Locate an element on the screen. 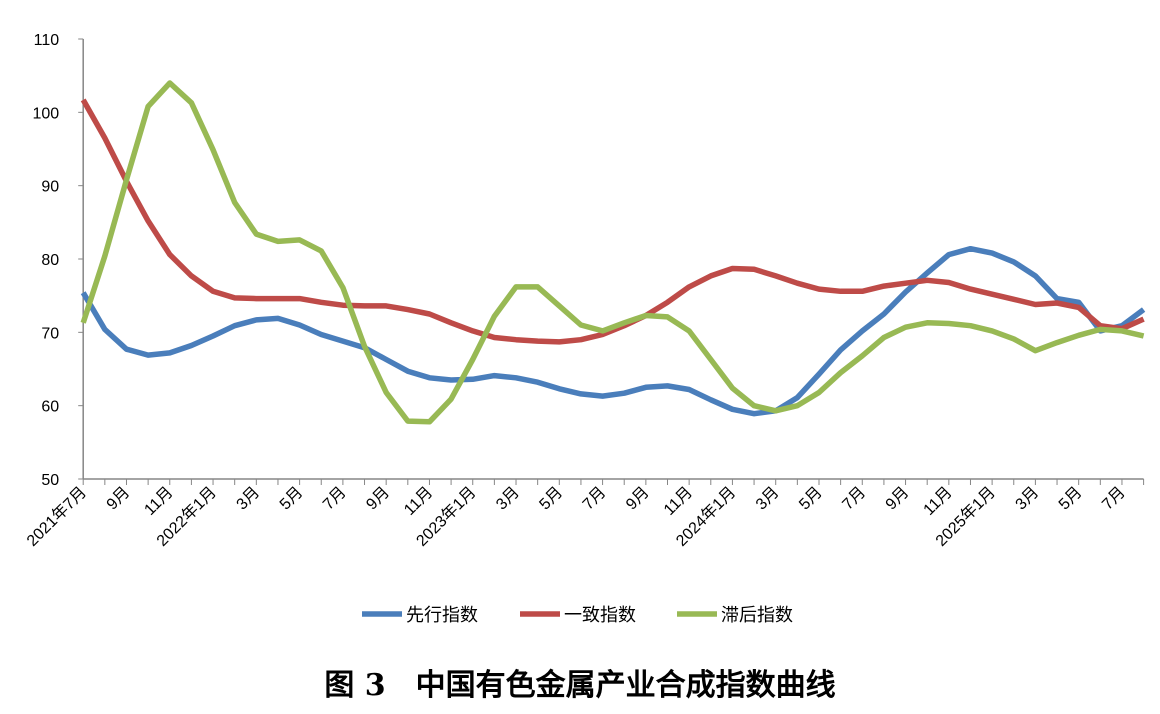 The image size is (1160, 714). y-tick-label: 80 is located at coordinates (50, 260).